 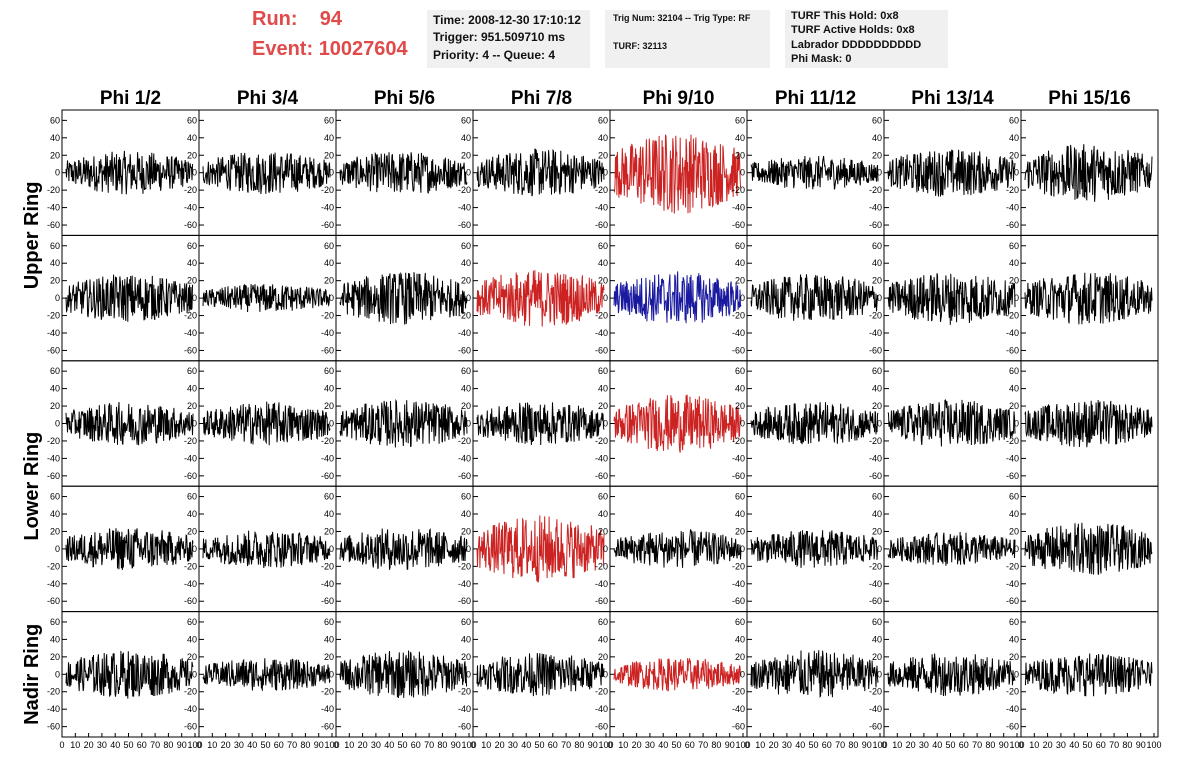 What do you see at coordinates (494, 55) in the screenshot?
I see `priority-text: Priority: 4 -- Queue: 4` at bounding box center [494, 55].